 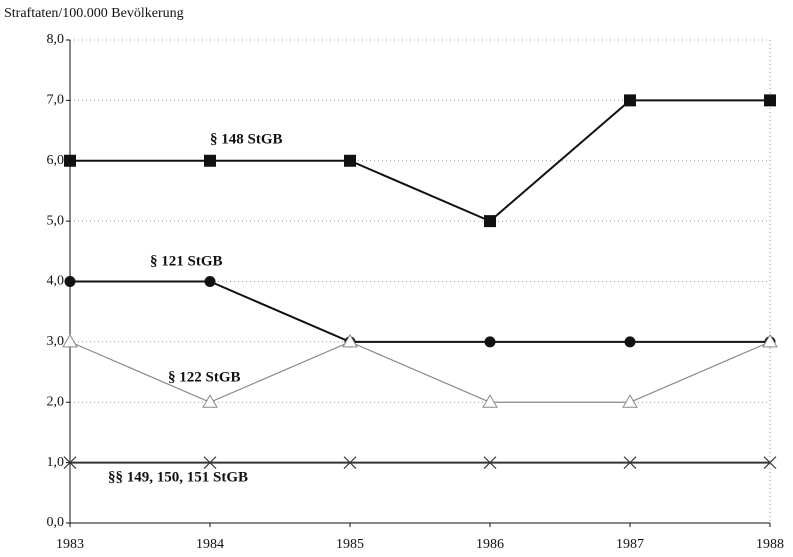 What do you see at coordinates (490, 544) in the screenshot?
I see `x-tick-label: 1986` at bounding box center [490, 544].